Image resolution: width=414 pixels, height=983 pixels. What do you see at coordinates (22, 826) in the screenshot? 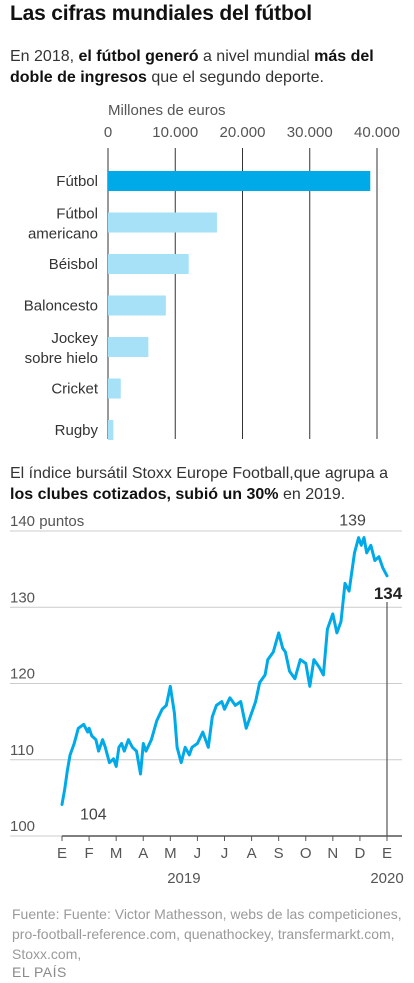
I see `line-ytick-label: 100` at bounding box center [22, 826].